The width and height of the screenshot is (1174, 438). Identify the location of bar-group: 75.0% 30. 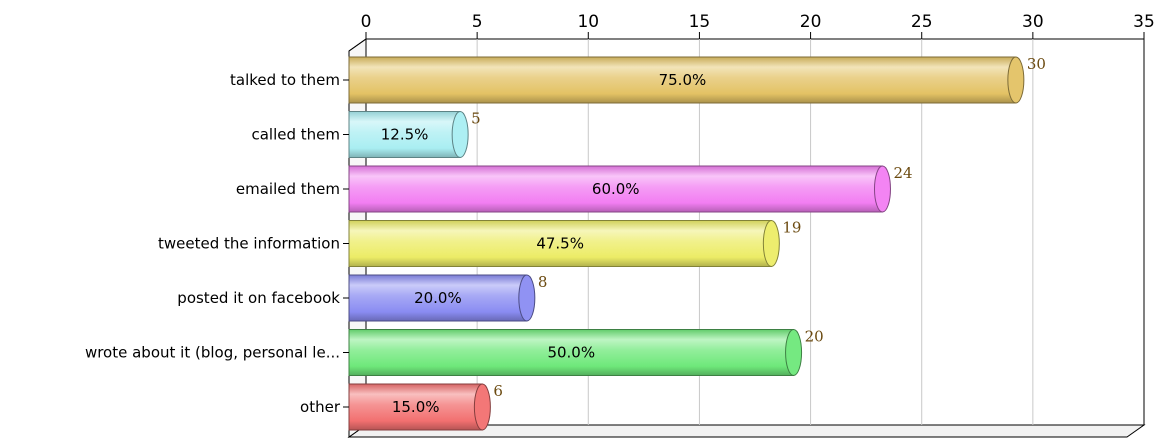
(697, 79).